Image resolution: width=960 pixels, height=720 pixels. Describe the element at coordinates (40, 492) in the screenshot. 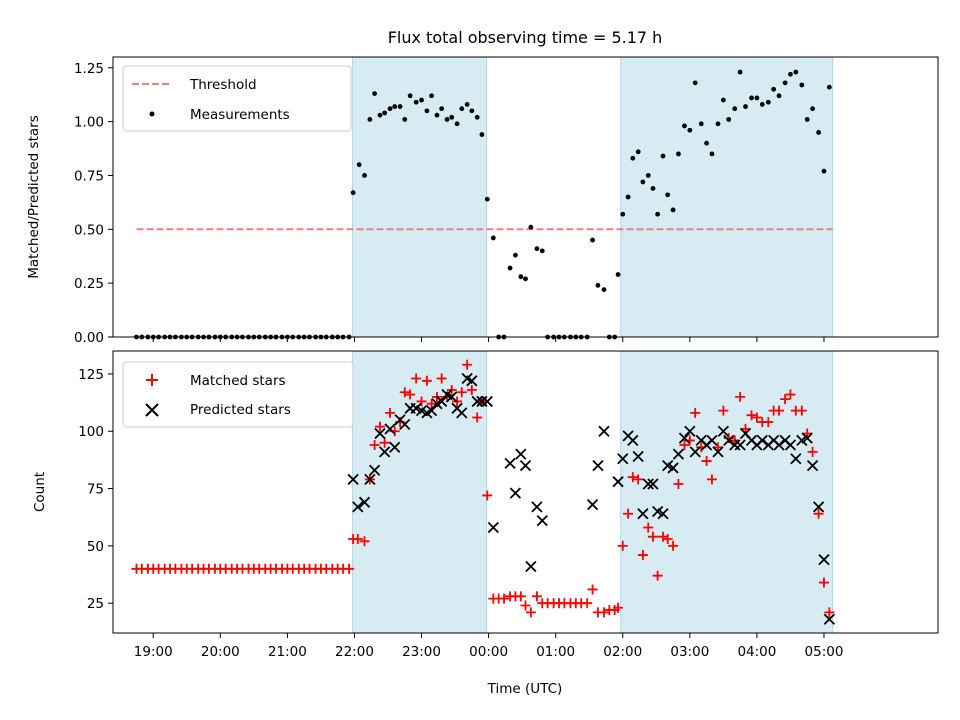

I see `bottom-y-axis-label: Count` at that location.